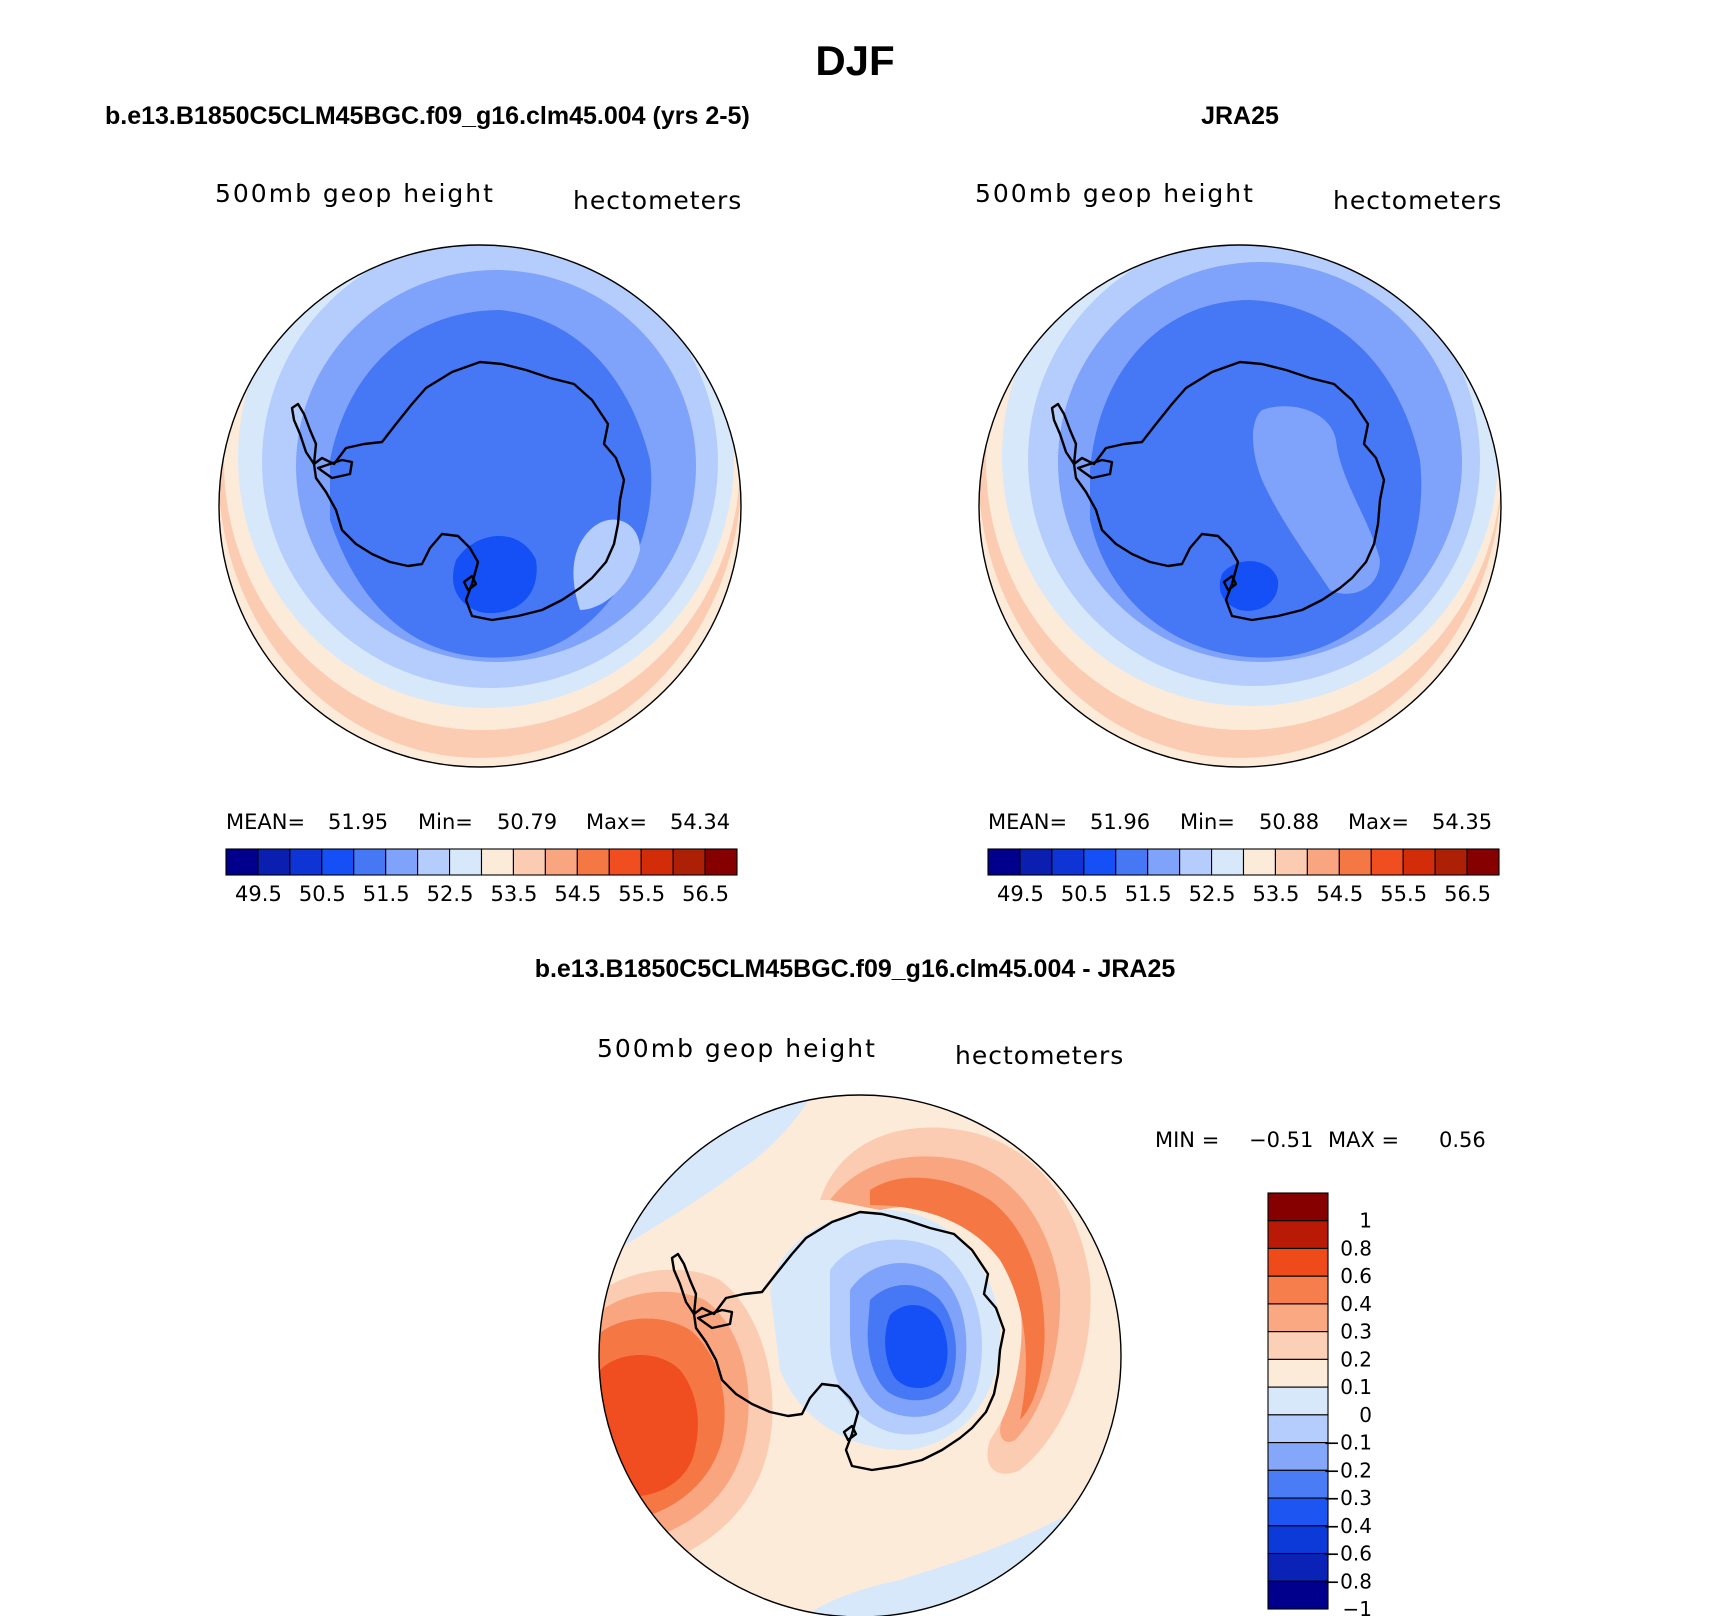  What do you see at coordinates (1347, 1554) in the screenshot?
I see `colorbar-tick-label: −0.6` at bounding box center [1347, 1554].